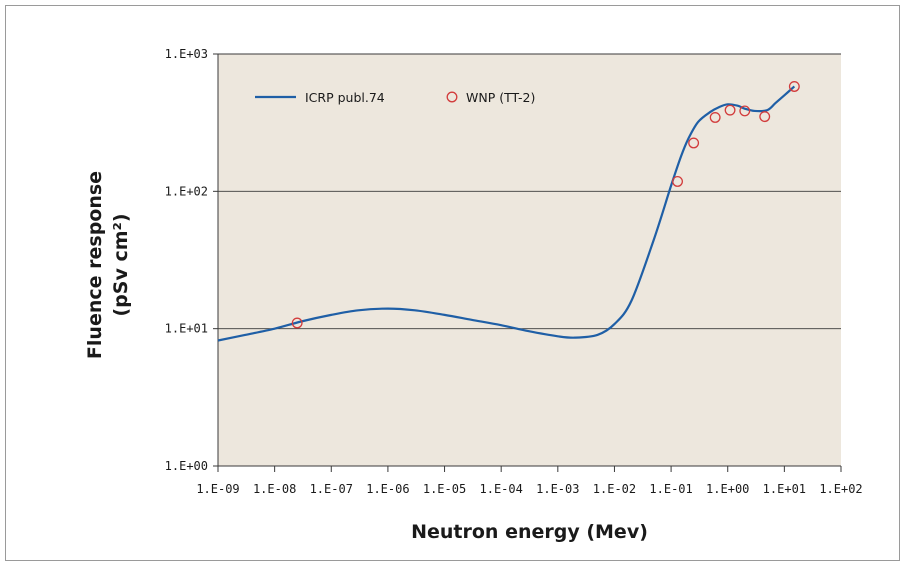 This screenshot has width=907, height=568. What do you see at coordinates (95, 265) in the screenshot?
I see `y-axis-title-line1: Fluence response` at bounding box center [95, 265].